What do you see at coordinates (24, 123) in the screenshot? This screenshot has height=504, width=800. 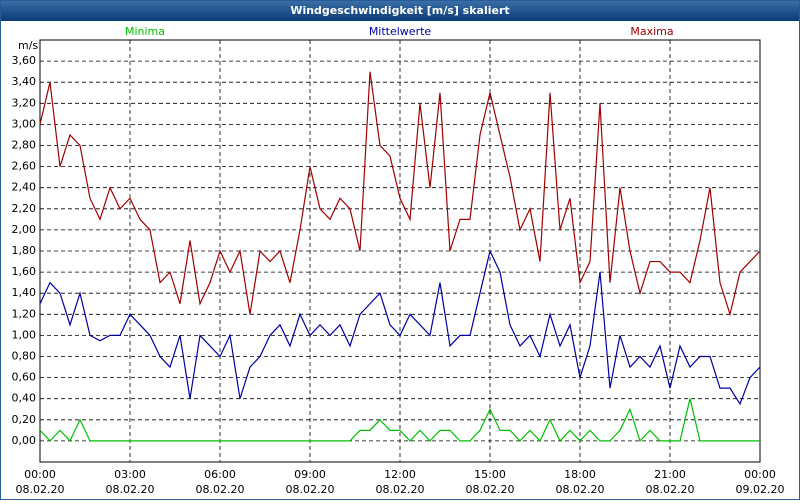 I see `y-tick-label: 3,00` at bounding box center [24, 123].